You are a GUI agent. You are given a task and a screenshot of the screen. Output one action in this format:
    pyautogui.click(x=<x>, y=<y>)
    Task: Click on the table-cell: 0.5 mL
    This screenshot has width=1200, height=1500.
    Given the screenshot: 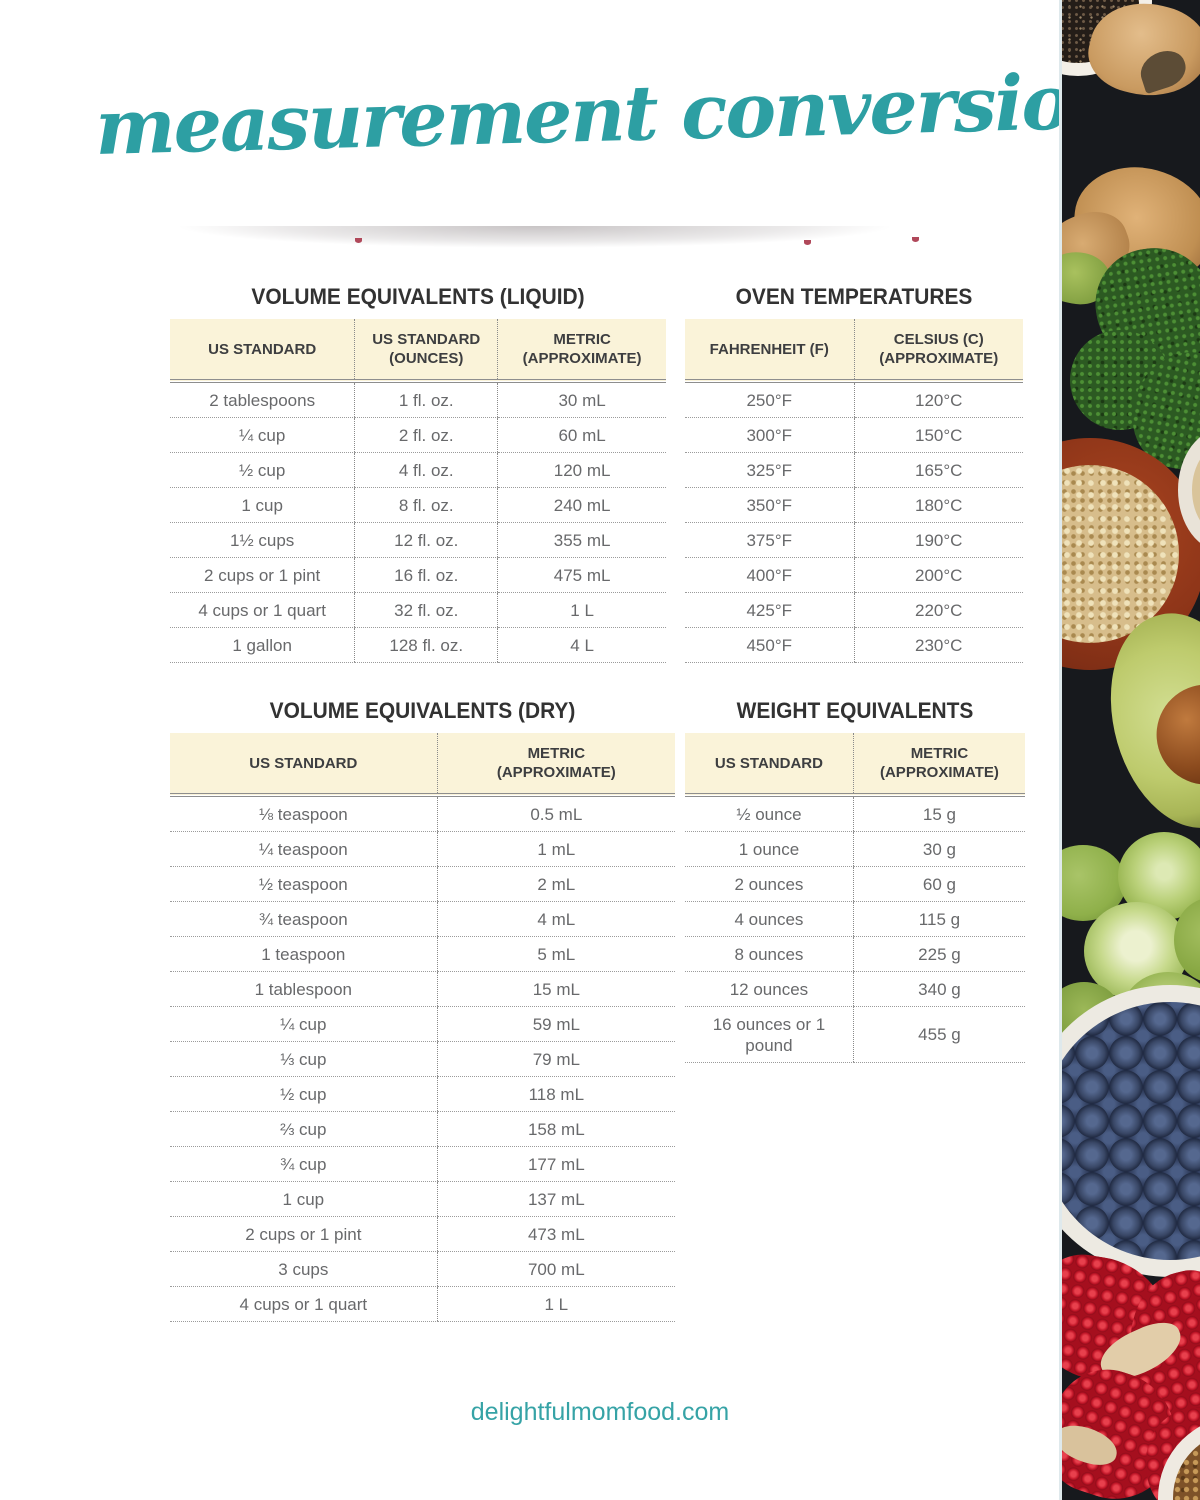 What is the action you would take?
    pyautogui.click(x=555, y=813)
    